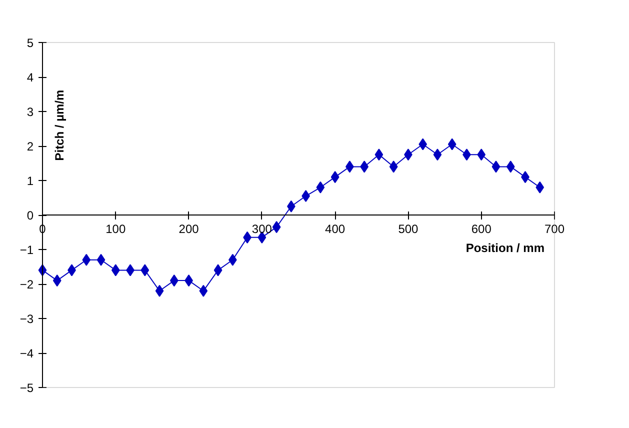 Image resolution: width=629 pixels, height=428 pixels. I want to click on y-tick-label: 1, so click(30, 181).